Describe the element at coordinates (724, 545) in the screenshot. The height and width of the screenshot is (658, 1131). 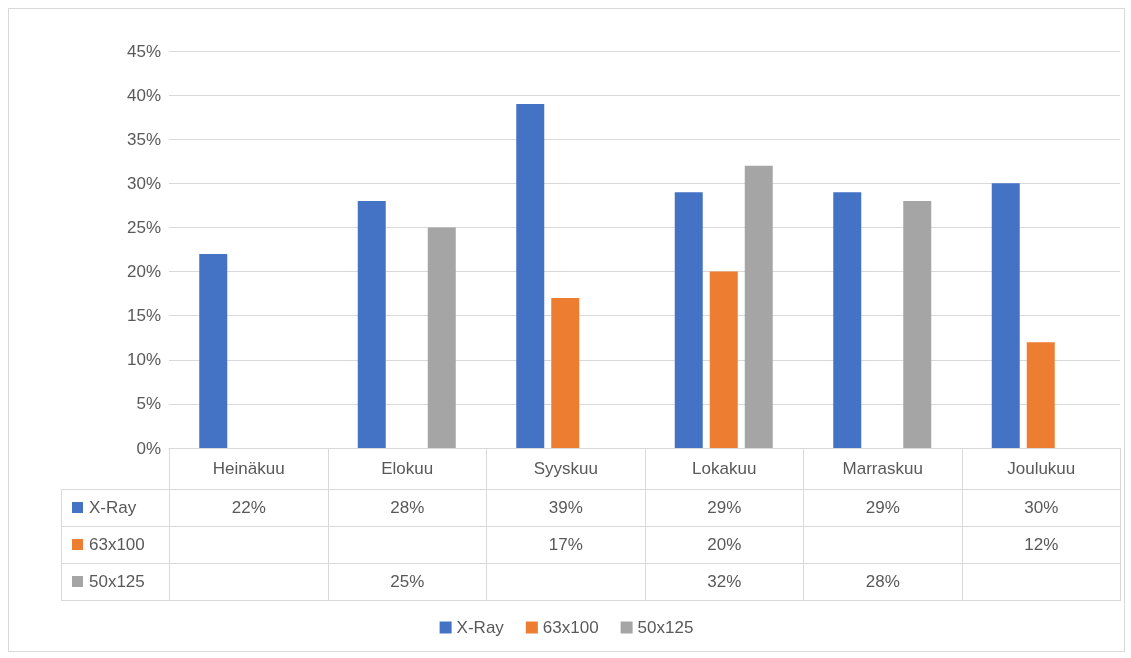
I see `data-label: 20%` at that location.